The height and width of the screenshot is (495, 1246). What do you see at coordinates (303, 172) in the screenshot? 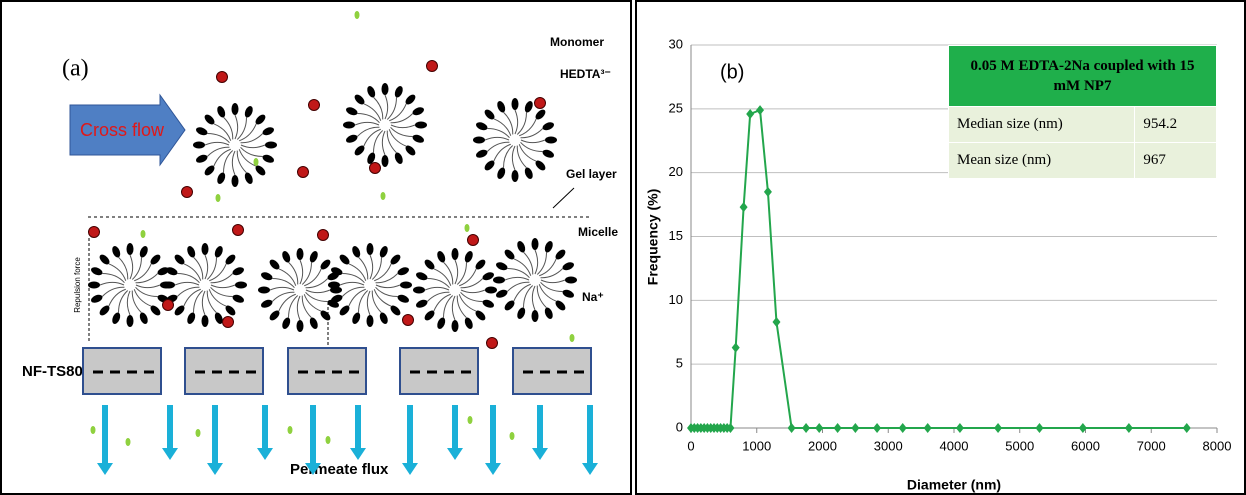
I see `hedta-ion` at bounding box center [303, 172].